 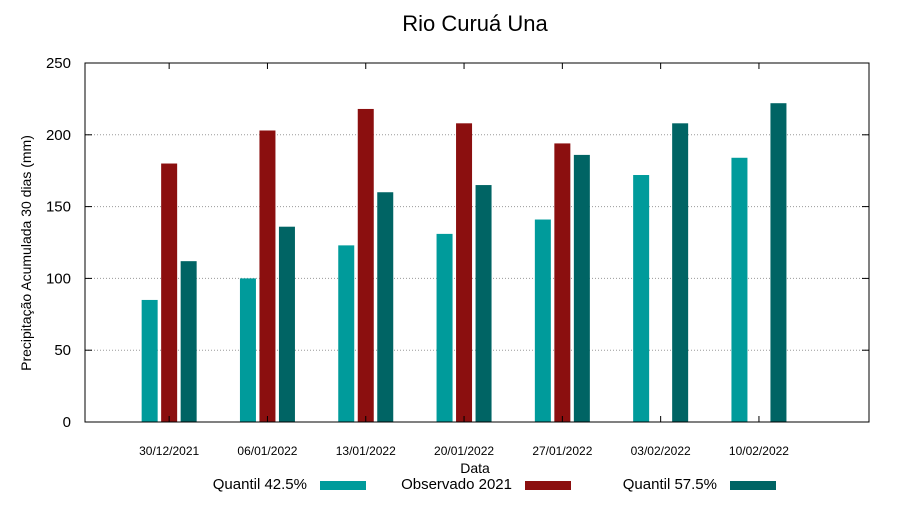 I want to click on x-tick-label: 30/12/2021, so click(x=169, y=451).